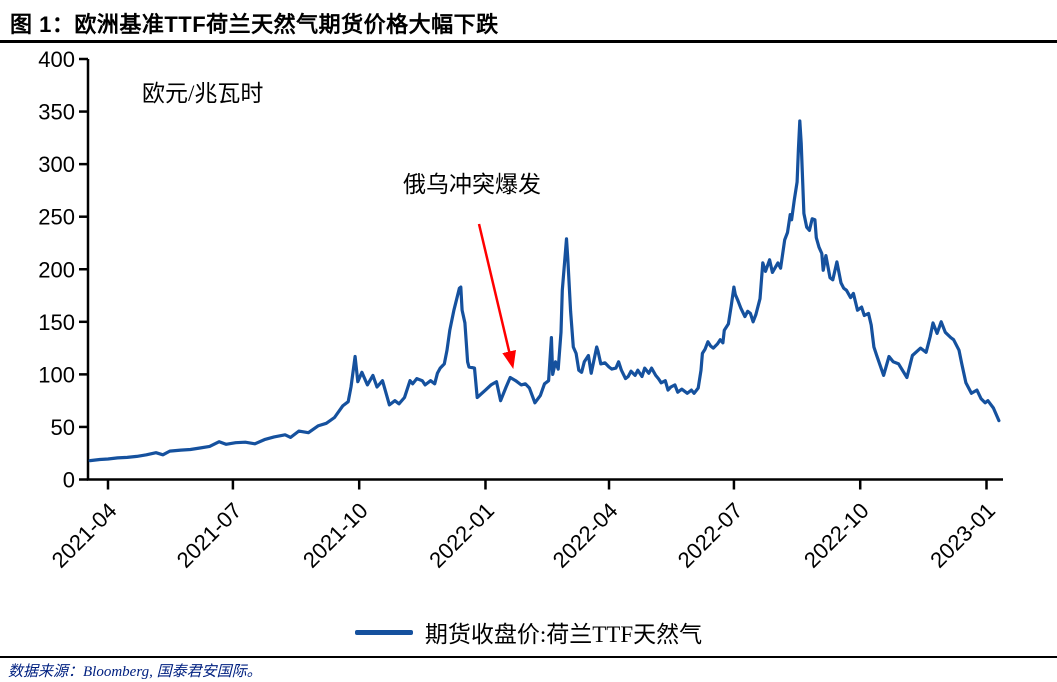  Describe the element at coordinates (56, 322) in the screenshot. I see `y-tick-label: 150` at that location.